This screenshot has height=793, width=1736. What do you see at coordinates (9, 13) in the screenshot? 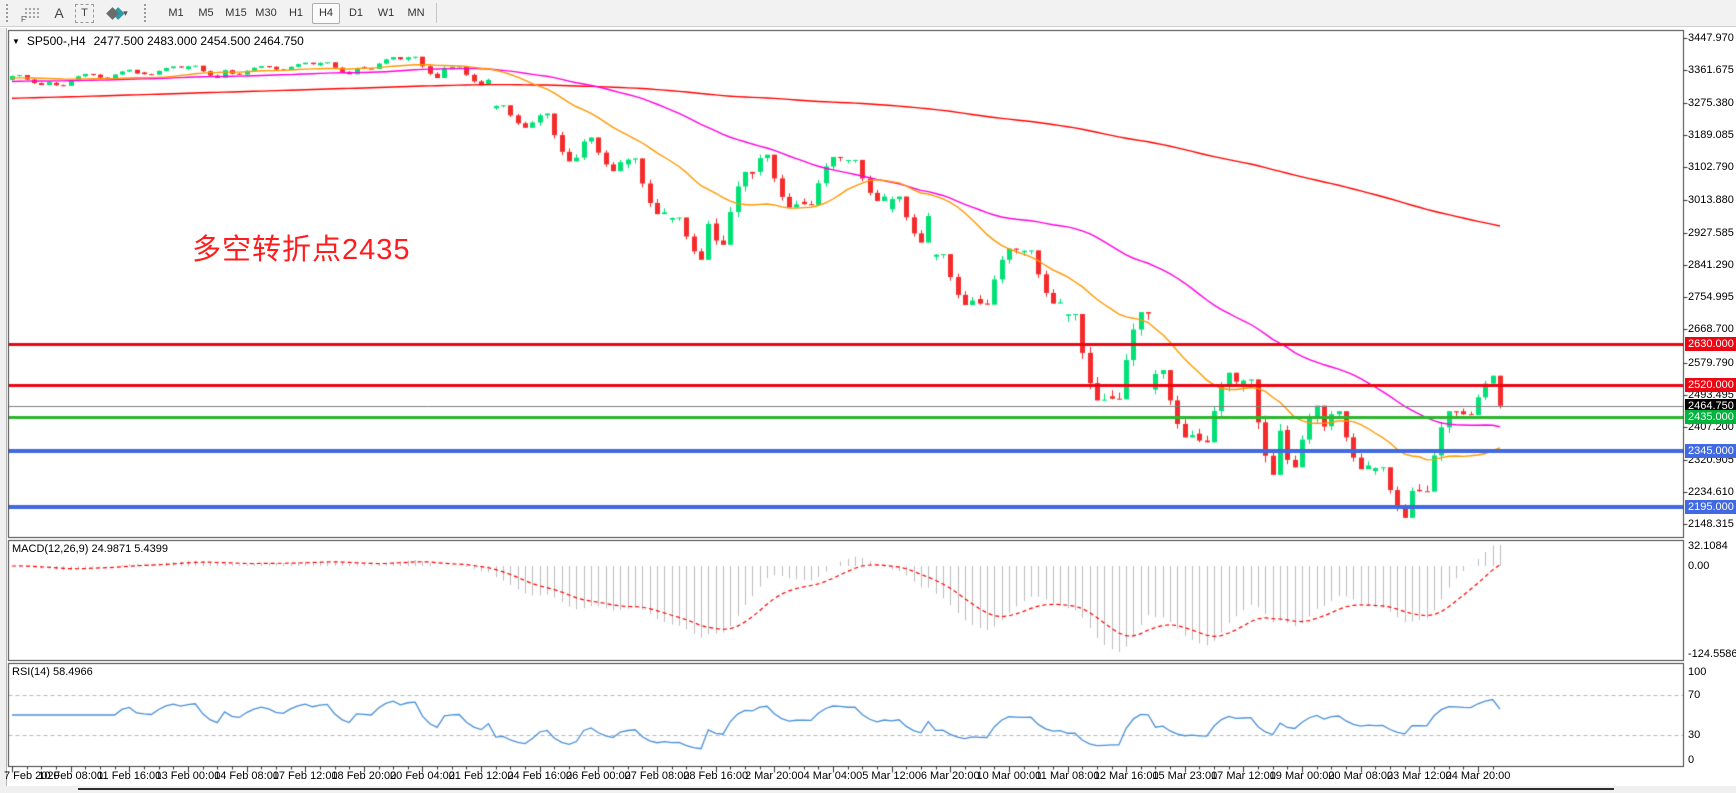
I see `toolbar-drag-handle` at bounding box center [9, 13].